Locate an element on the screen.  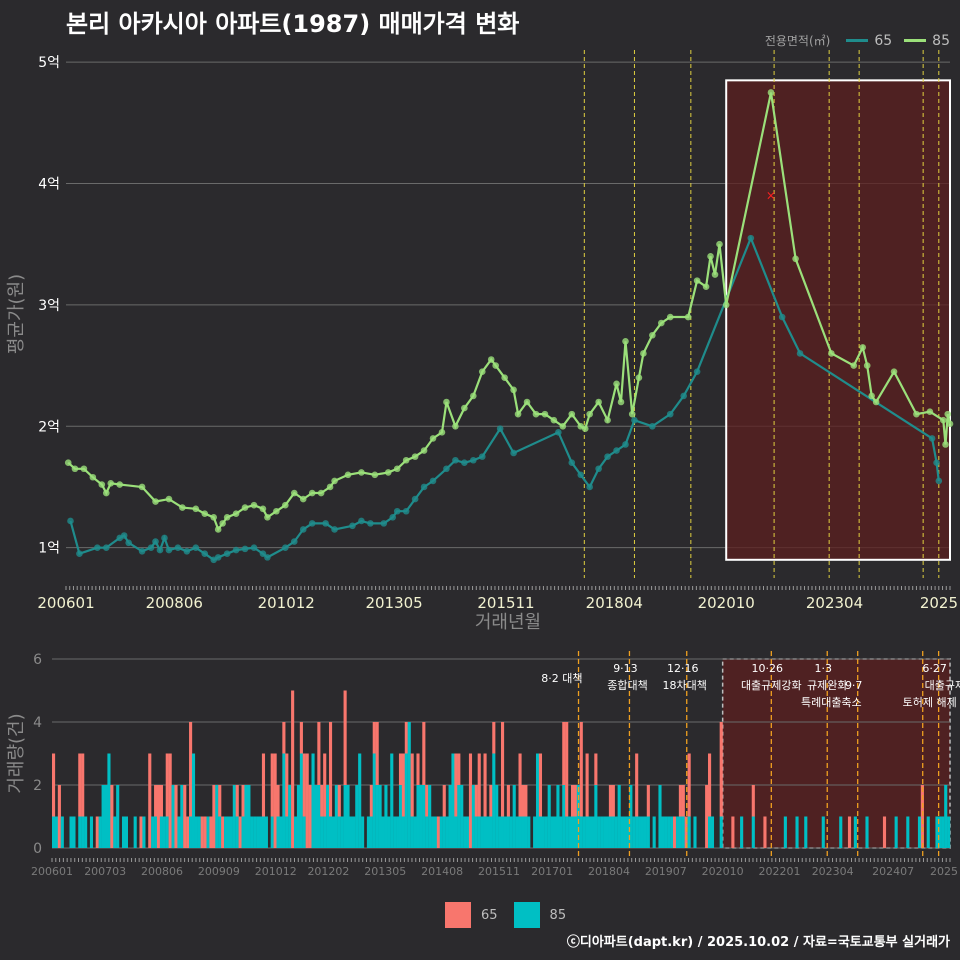
volume-x-tick-label-14: 202304 is located at coordinates (833, 871).